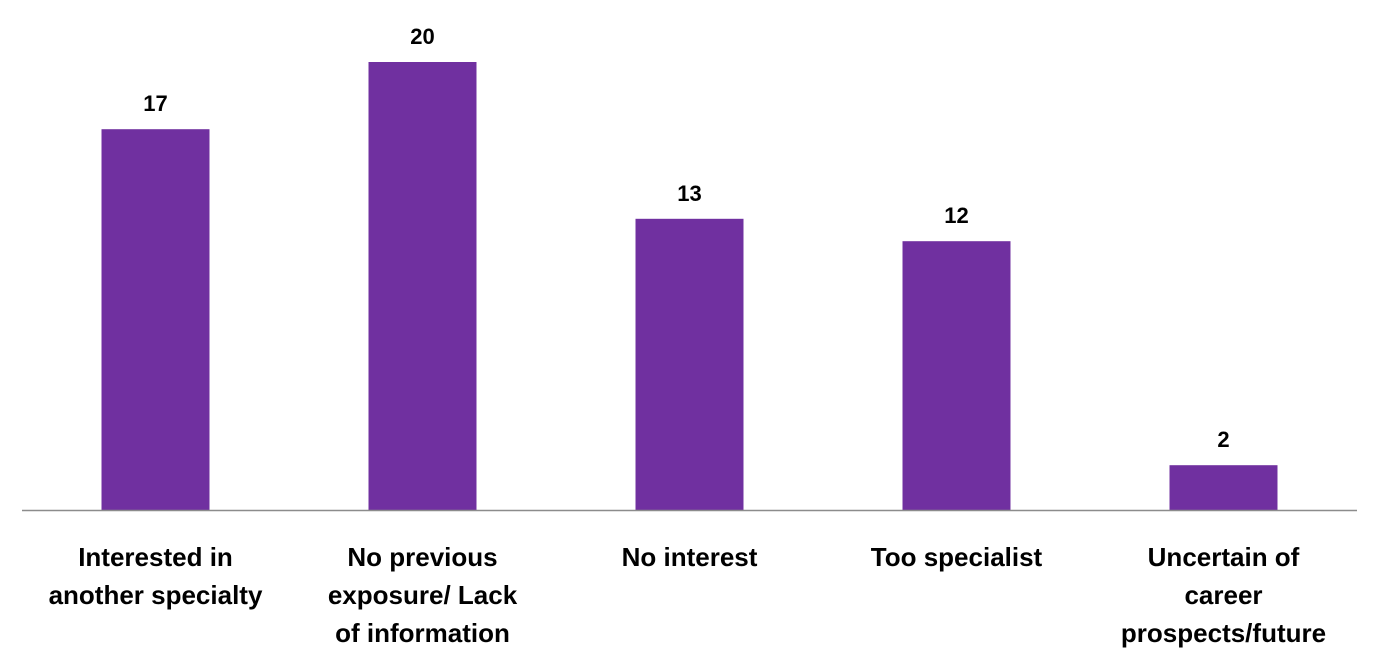  What do you see at coordinates (155, 319) in the screenshot?
I see `bar-interested-in-another-specialty` at bounding box center [155, 319].